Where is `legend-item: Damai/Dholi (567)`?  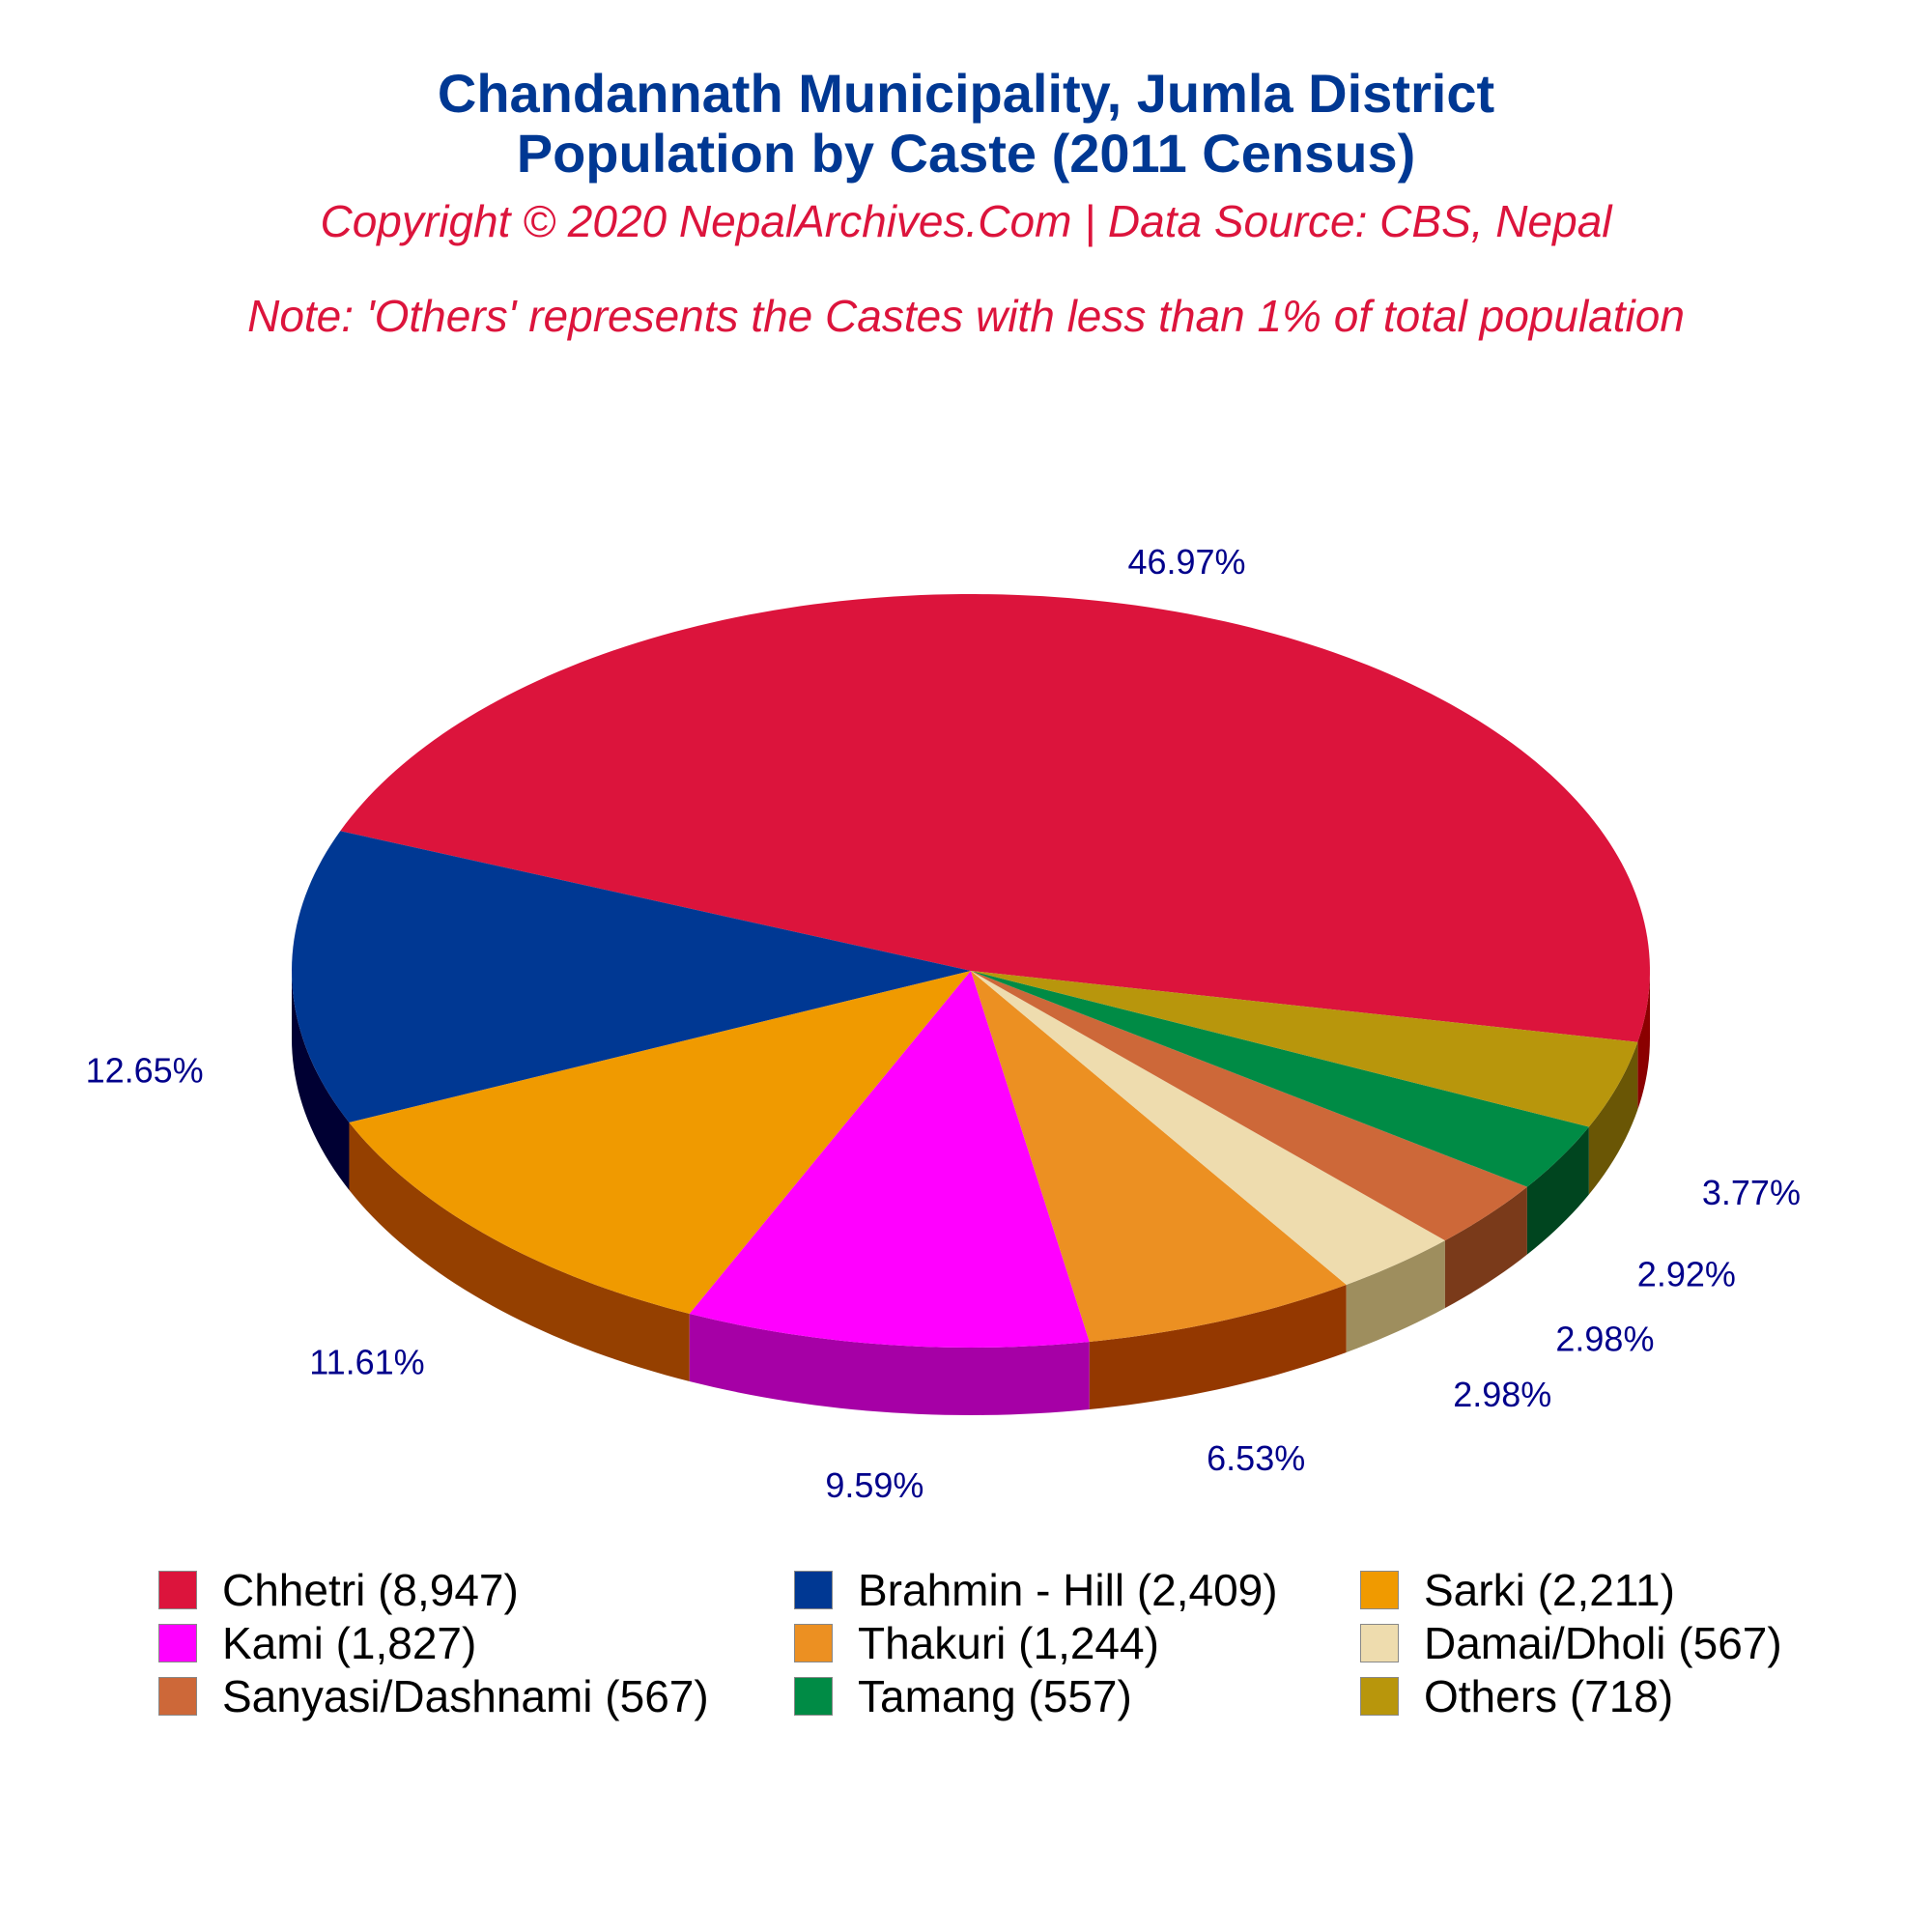 legend-item: Damai/Dholi (567) is located at coordinates (1571, 1643).